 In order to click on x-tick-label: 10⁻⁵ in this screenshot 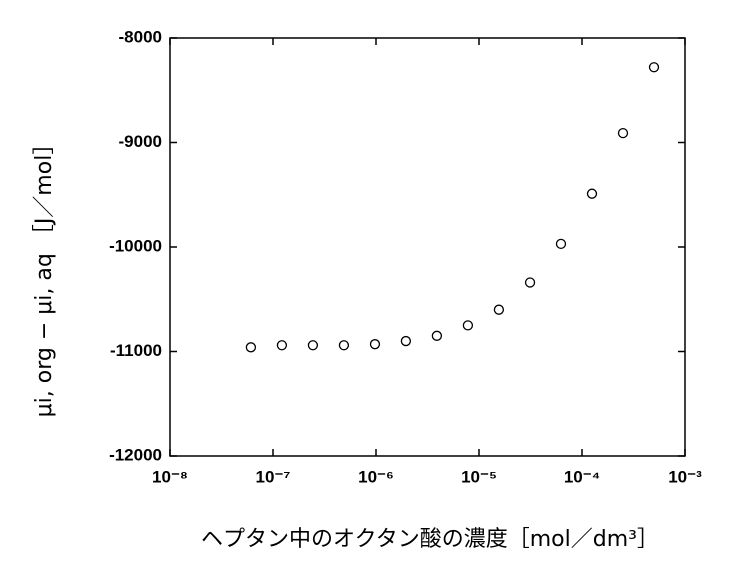, I will do `click(479, 476)`.